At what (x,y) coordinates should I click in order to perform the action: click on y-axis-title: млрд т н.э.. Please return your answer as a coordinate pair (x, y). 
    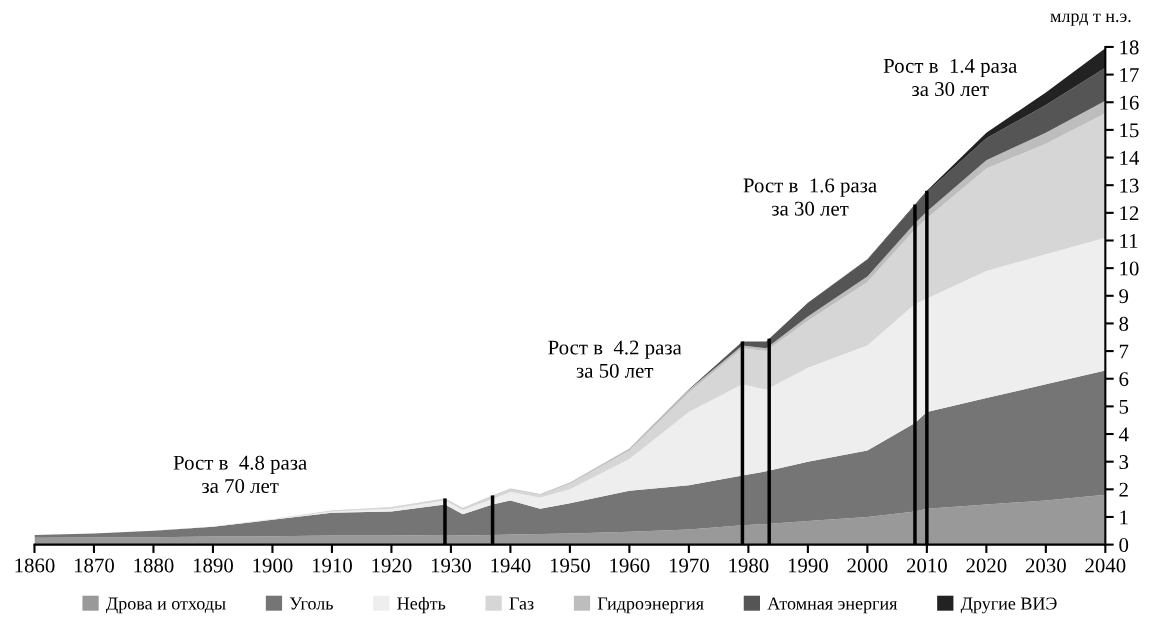
    Looking at the image, I should click on (1090, 19).